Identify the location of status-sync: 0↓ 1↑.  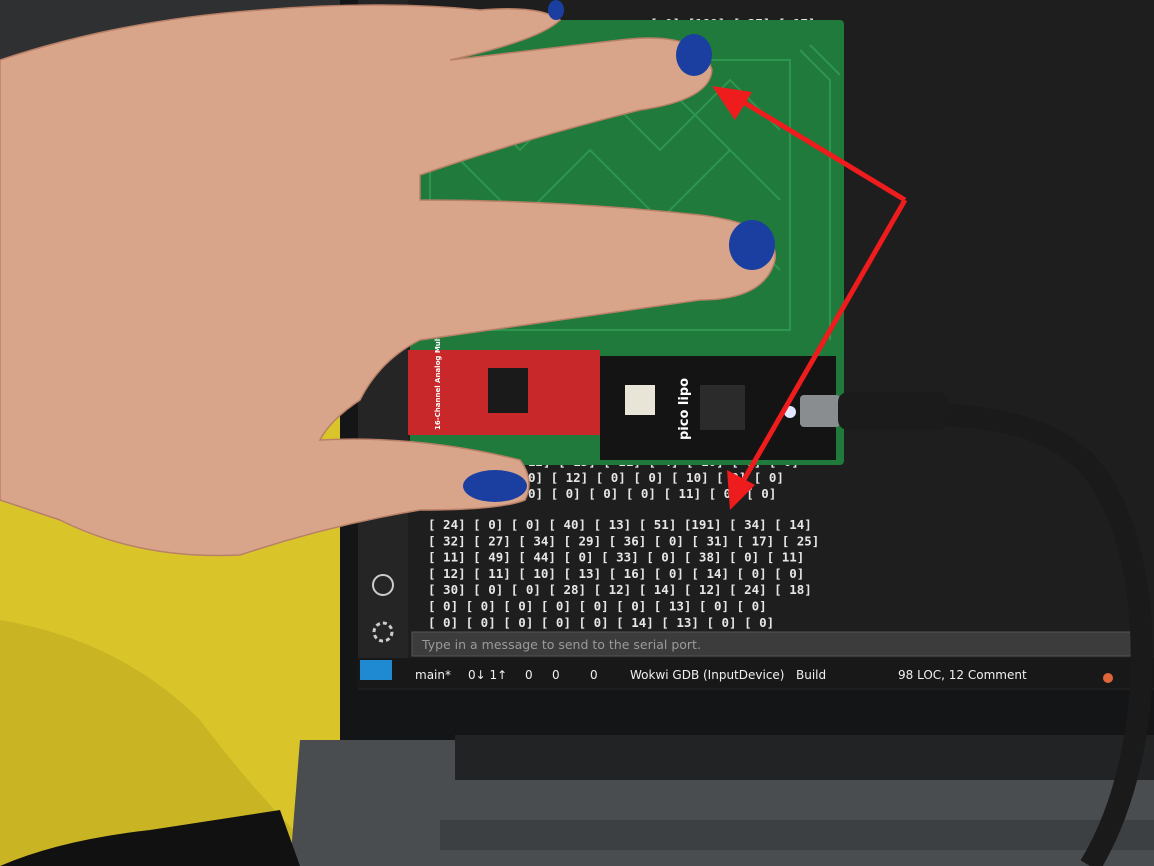
(487, 675).